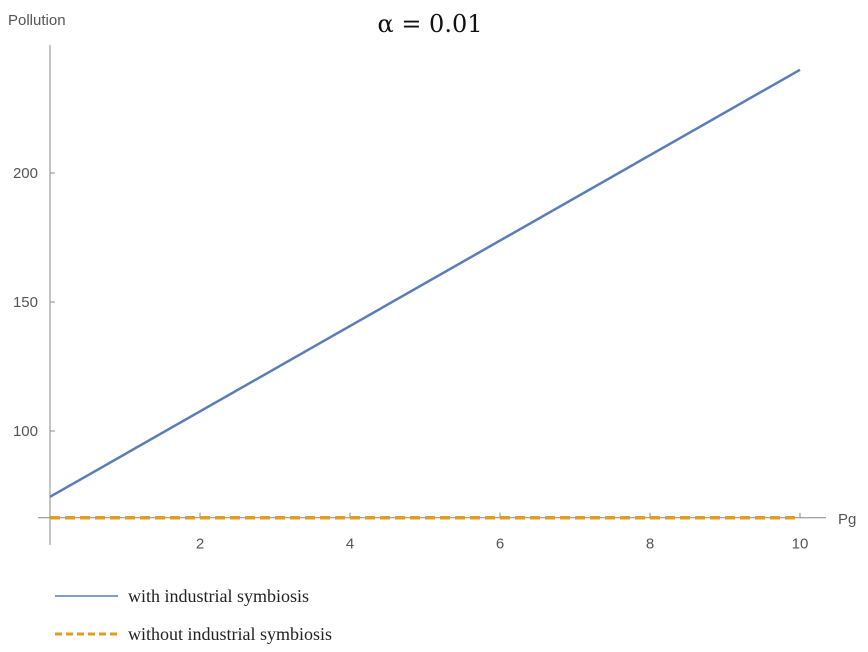 Image resolution: width=868 pixels, height=652 pixels. I want to click on x-tick-label: 4, so click(350, 544).